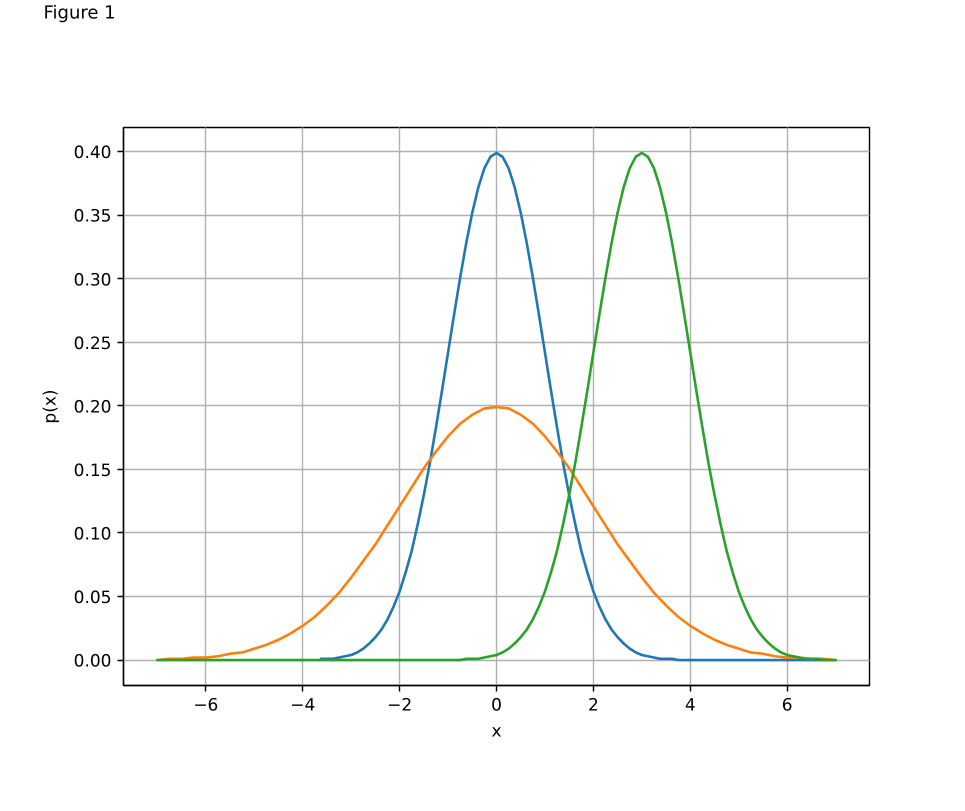  Describe the element at coordinates (93, 344) in the screenshot. I see `y-tick-label: 0.25` at that location.